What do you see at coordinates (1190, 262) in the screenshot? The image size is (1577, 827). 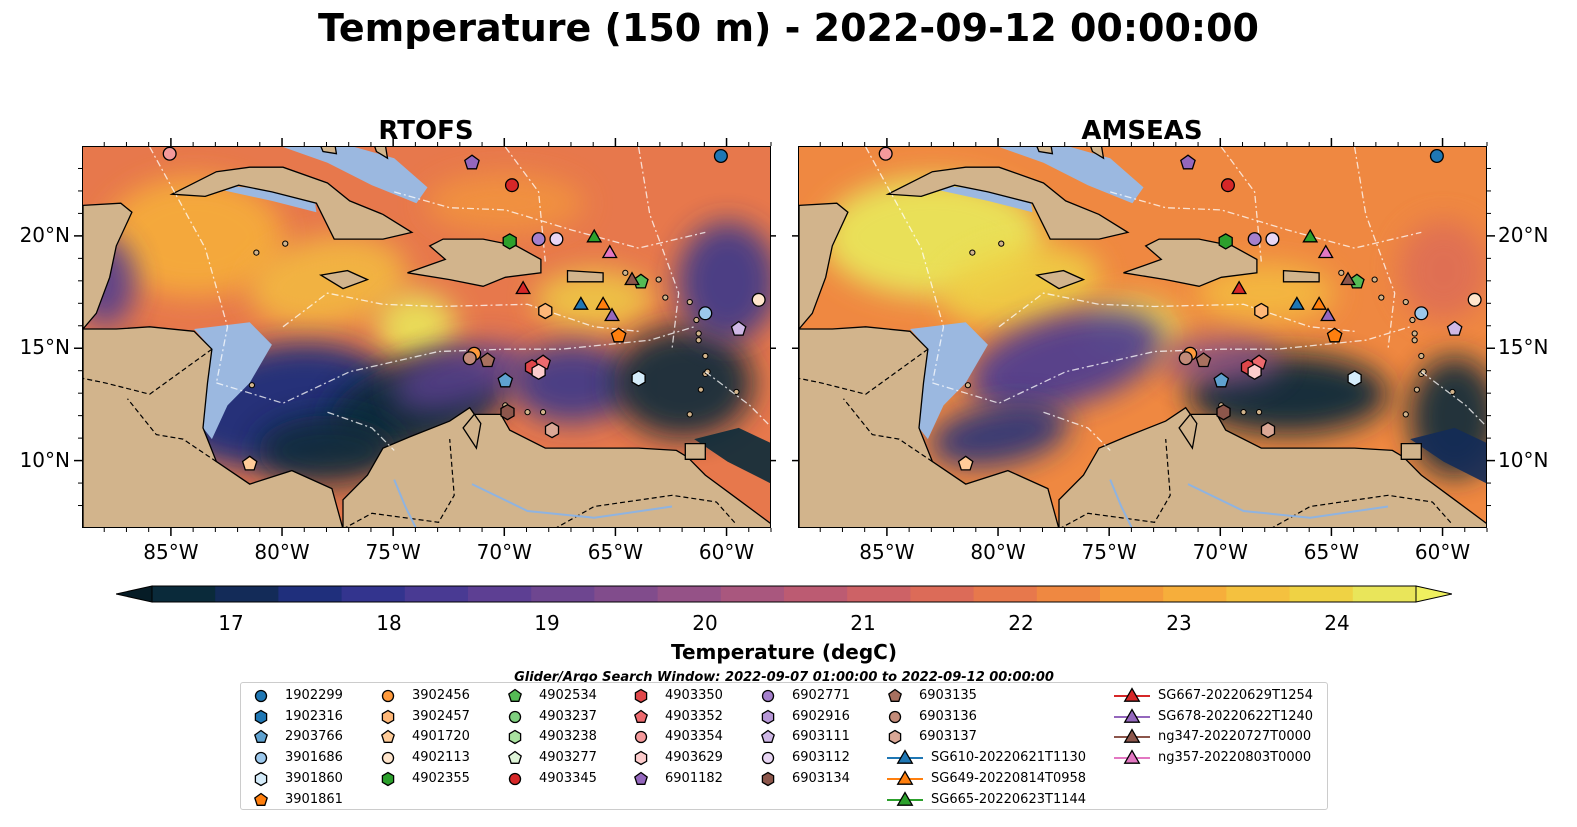 I see `land-hispaniola` at bounding box center [1190, 262].